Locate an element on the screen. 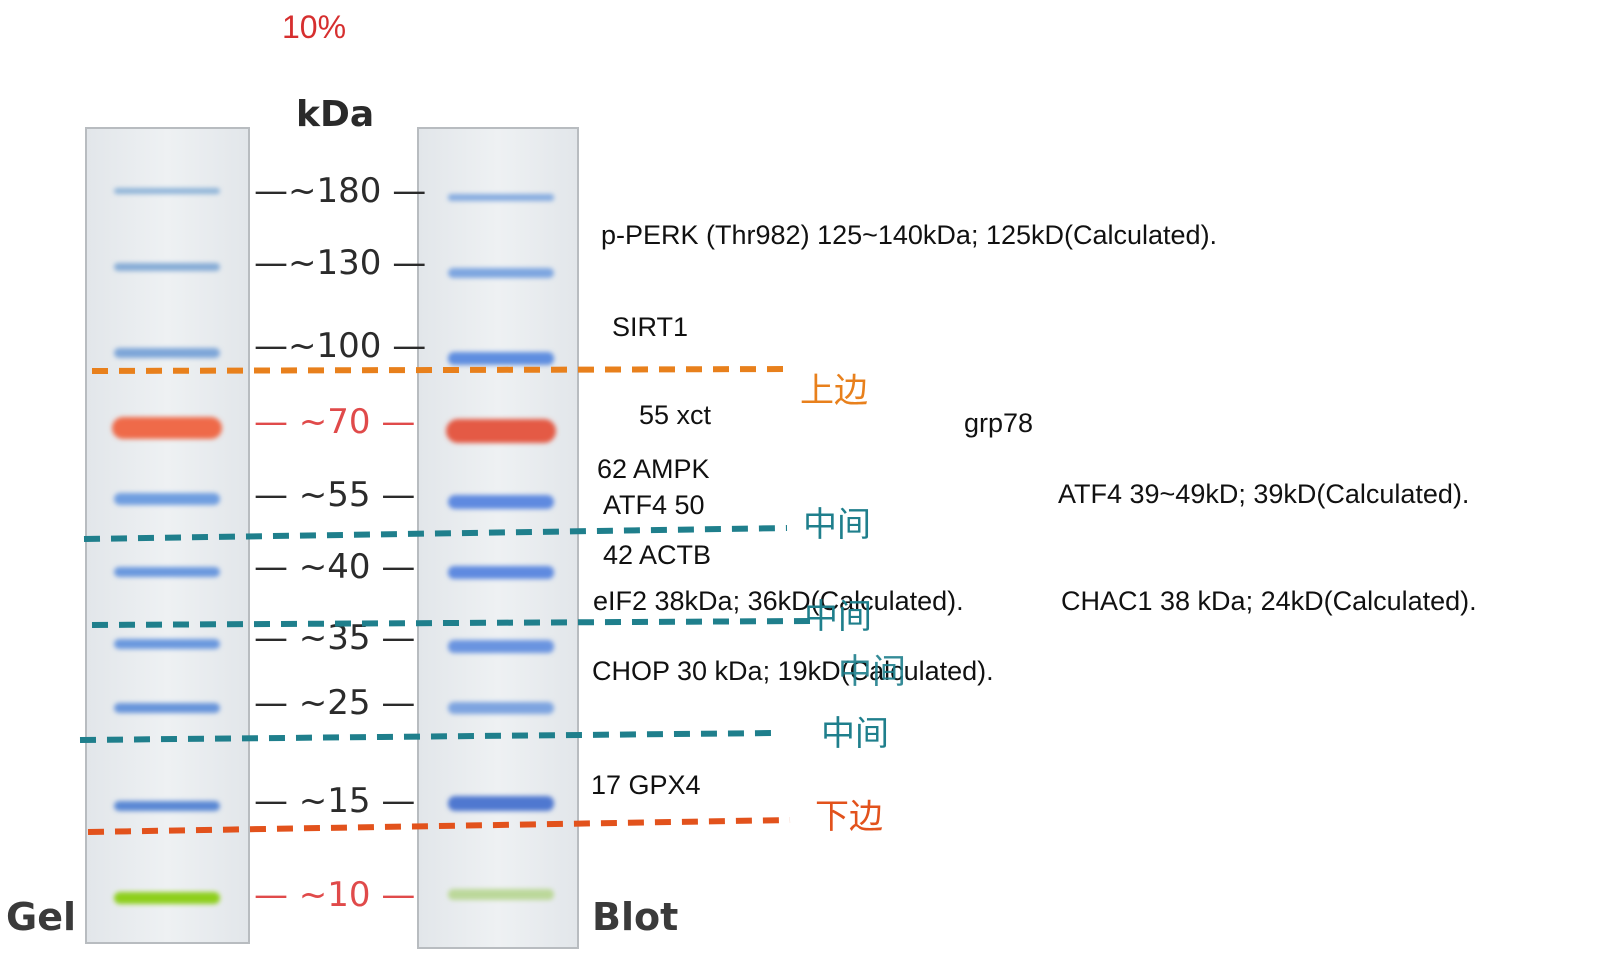 This screenshot has height=960, width=1614. annotation-chac1: CHAC1 38 kDa; 24kD(Calculated). is located at coordinates (1269, 601).